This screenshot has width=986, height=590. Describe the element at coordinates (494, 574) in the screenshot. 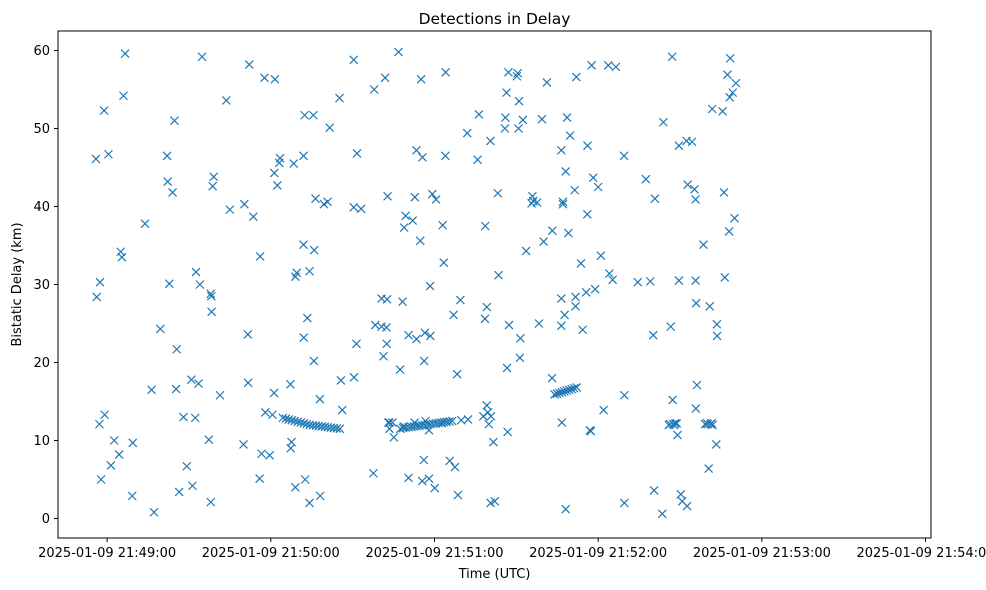

I see `x-axis-label: Time (UTC)` at that location.